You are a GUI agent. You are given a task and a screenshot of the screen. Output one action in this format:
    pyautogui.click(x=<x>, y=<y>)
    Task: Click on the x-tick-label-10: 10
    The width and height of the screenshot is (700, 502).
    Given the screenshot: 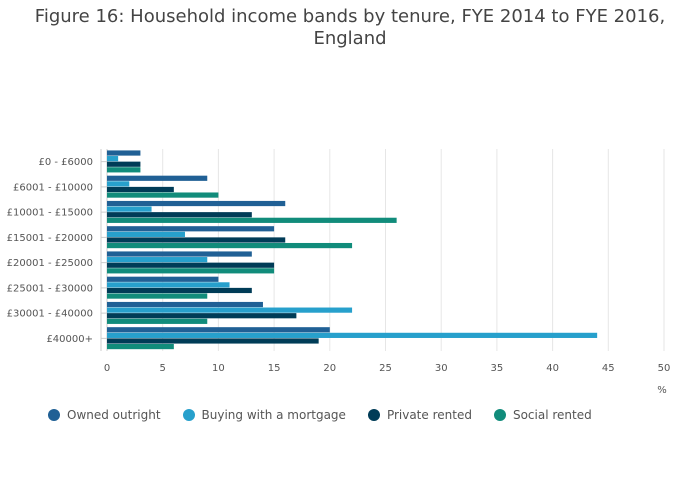 What is the action you would take?
    pyautogui.click(x=218, y=368)
    